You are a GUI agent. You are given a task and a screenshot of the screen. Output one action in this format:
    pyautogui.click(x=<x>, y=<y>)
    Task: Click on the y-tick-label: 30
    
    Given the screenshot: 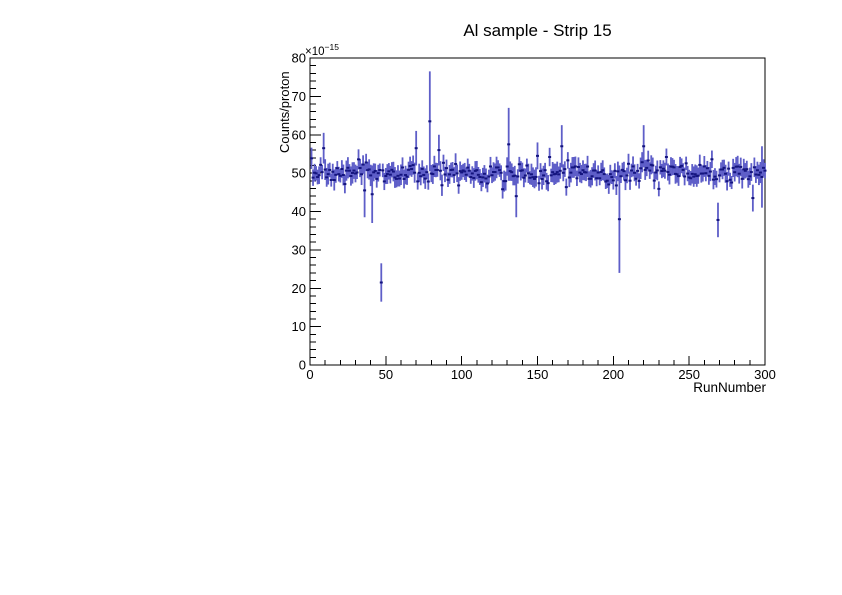 What is the action you would take?
    pyautogui.click(x=299, y=249)
    